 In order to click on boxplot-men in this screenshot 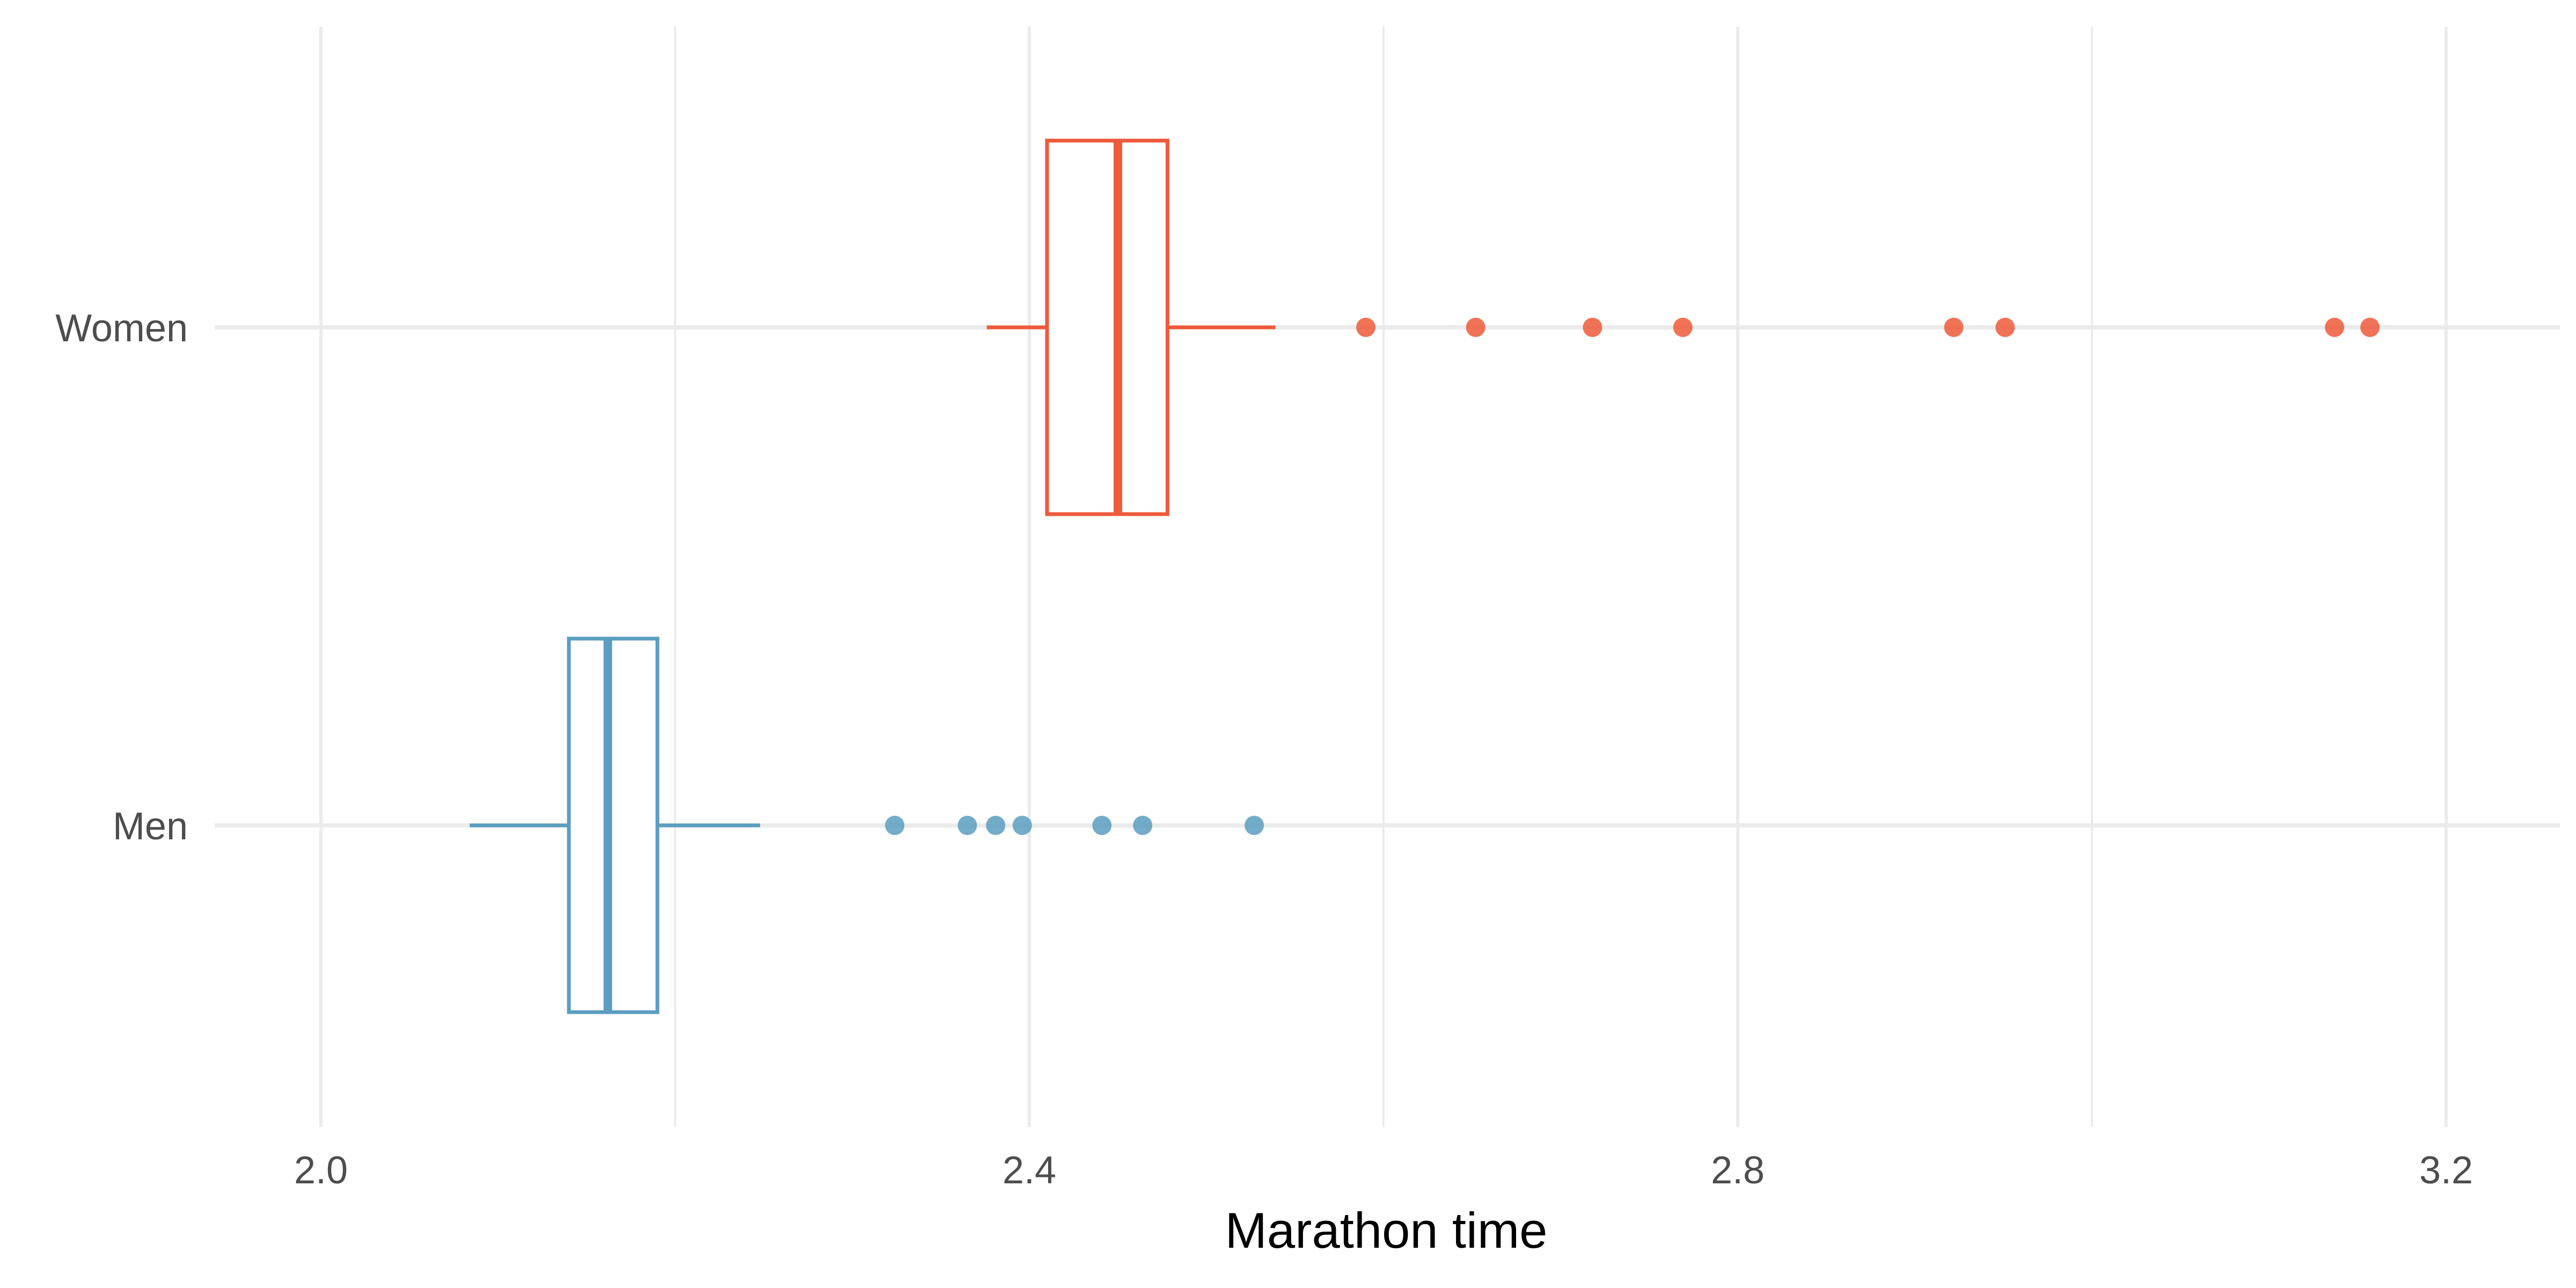, I will do `click(867, 825)`.